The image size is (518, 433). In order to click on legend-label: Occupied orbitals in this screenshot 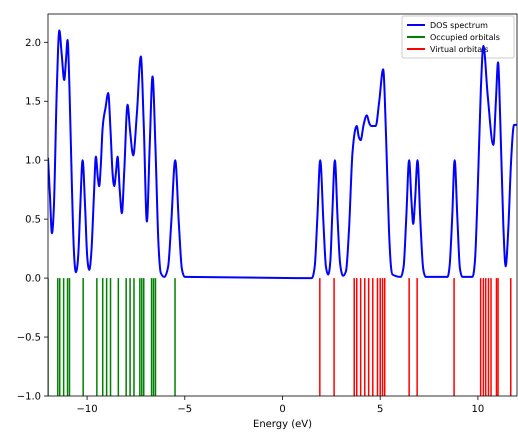, I will do `click(465, 37)`.